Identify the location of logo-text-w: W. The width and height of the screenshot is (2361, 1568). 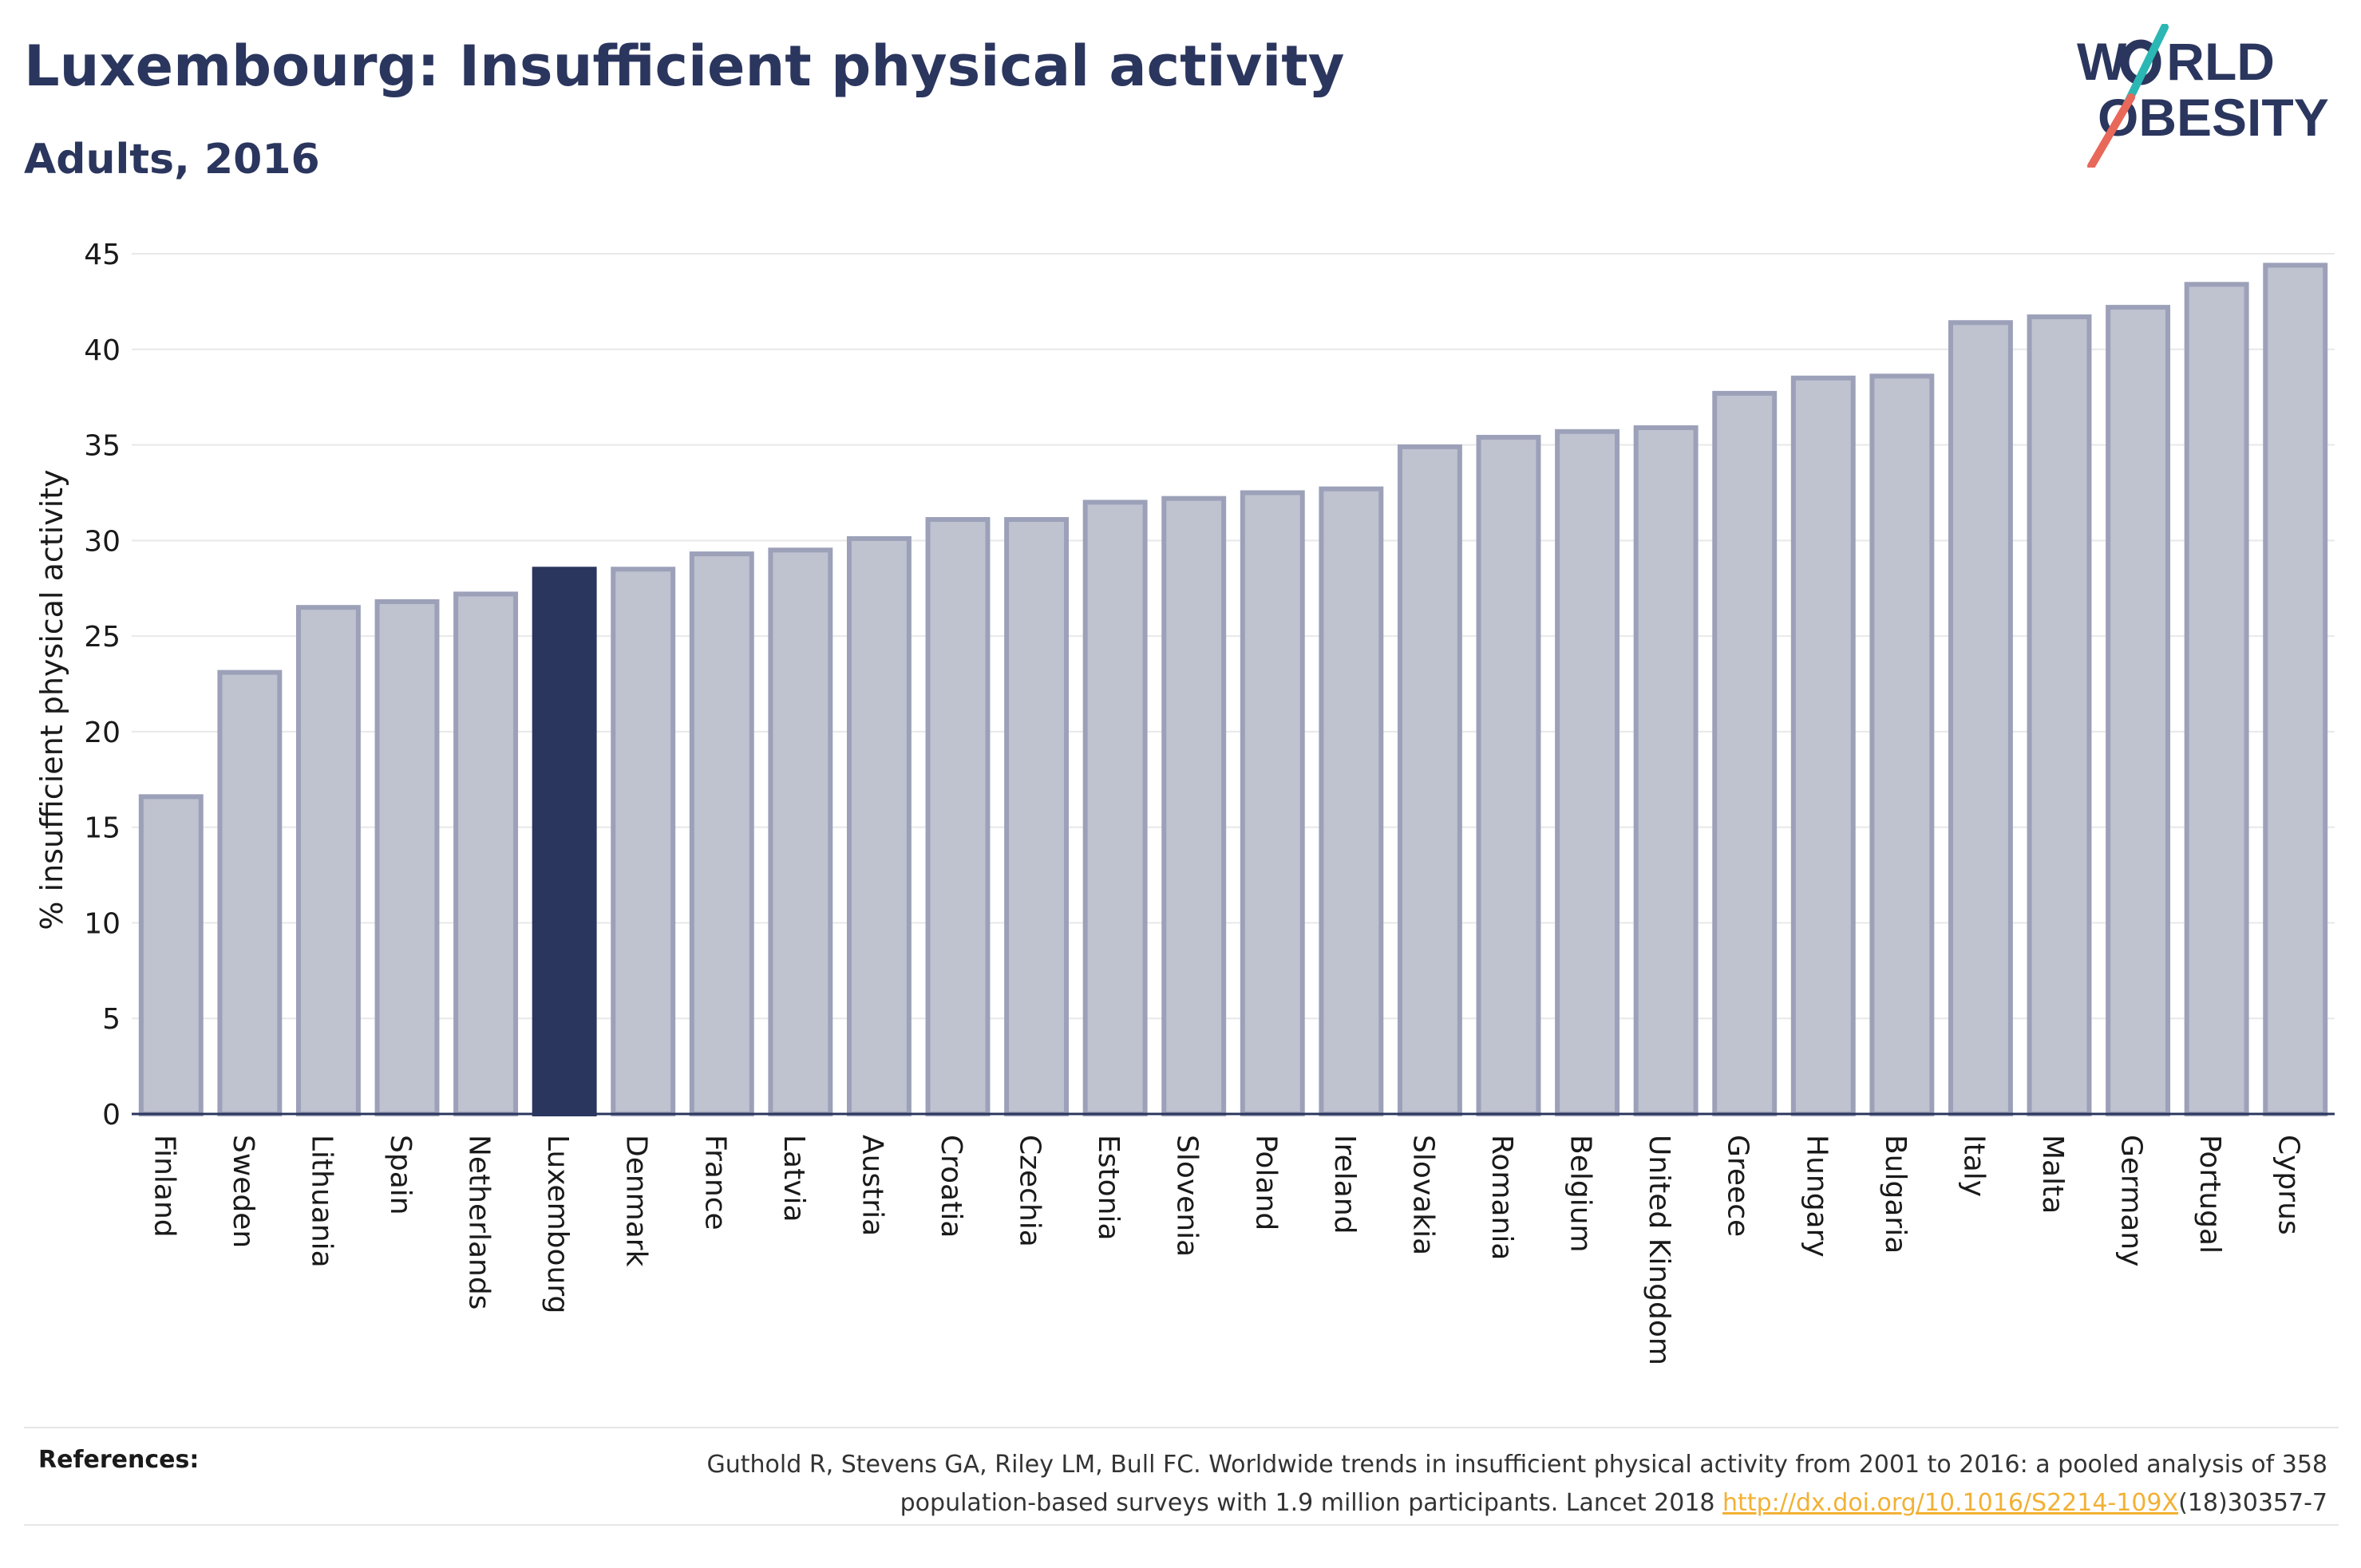
(2102, 61).